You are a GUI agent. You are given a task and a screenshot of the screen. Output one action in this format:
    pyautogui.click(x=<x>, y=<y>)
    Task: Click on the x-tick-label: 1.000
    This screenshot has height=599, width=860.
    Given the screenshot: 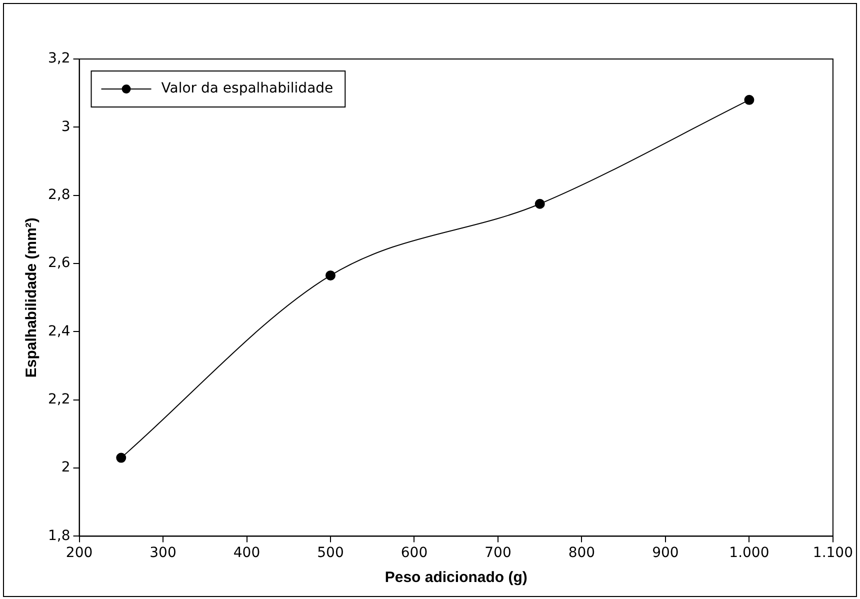 What is the action you would take?
    pyautogui.click(x=749, y=553)
    